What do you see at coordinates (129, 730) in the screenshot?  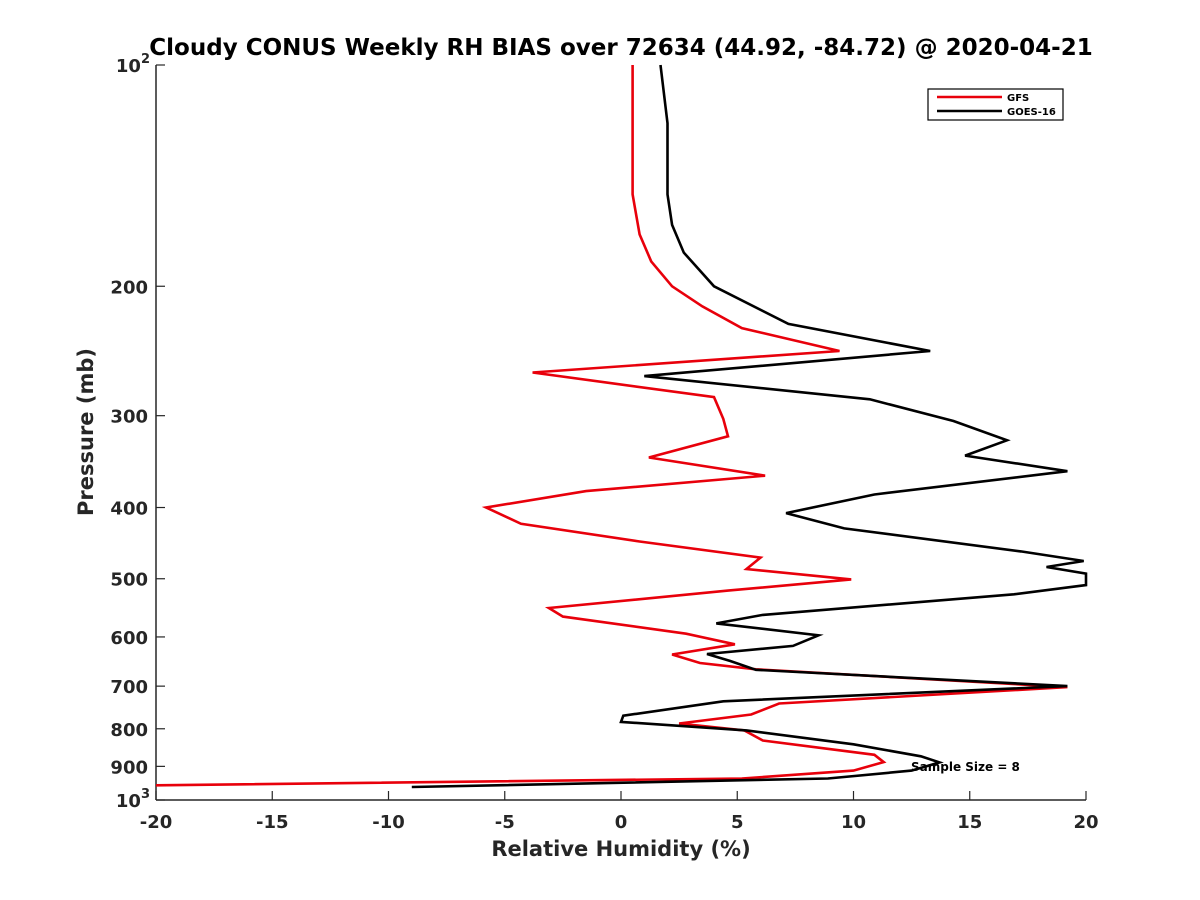 I see `y-tick-label: 800` at bounding box center [129, 730].